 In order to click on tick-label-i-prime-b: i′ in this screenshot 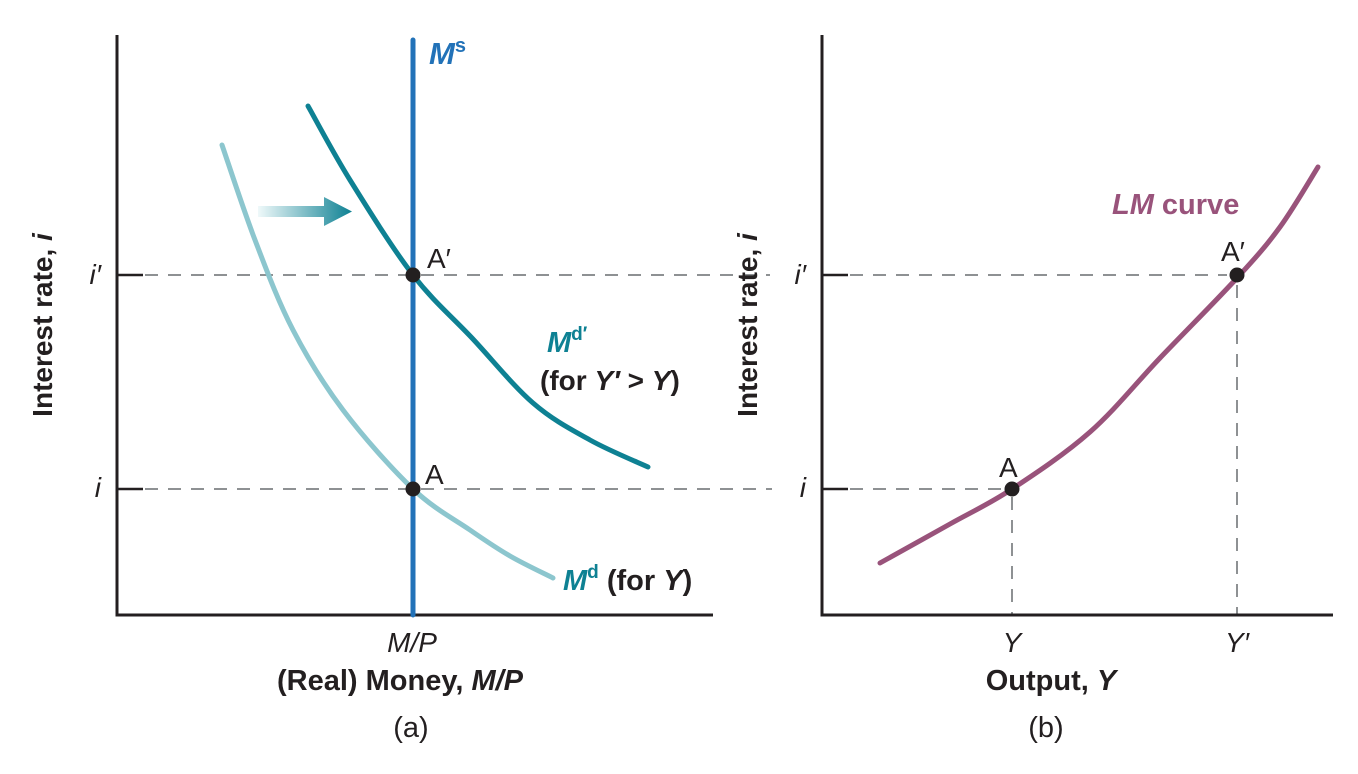, I will do `click(801, 274)`.